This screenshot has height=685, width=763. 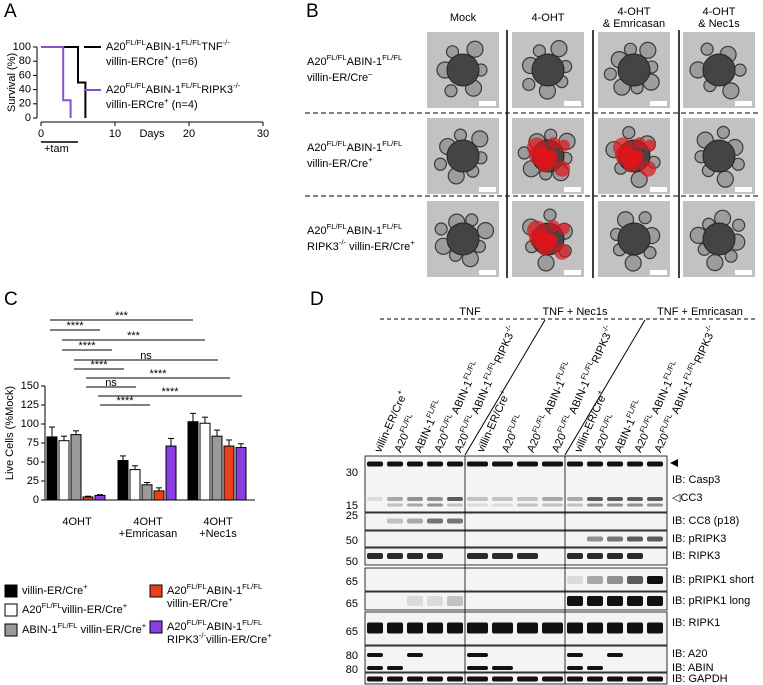 What do you see at coordinates (77, 522) in the screenshot?
I see `text-line: 4OHT` at bounding box center [77, 522].